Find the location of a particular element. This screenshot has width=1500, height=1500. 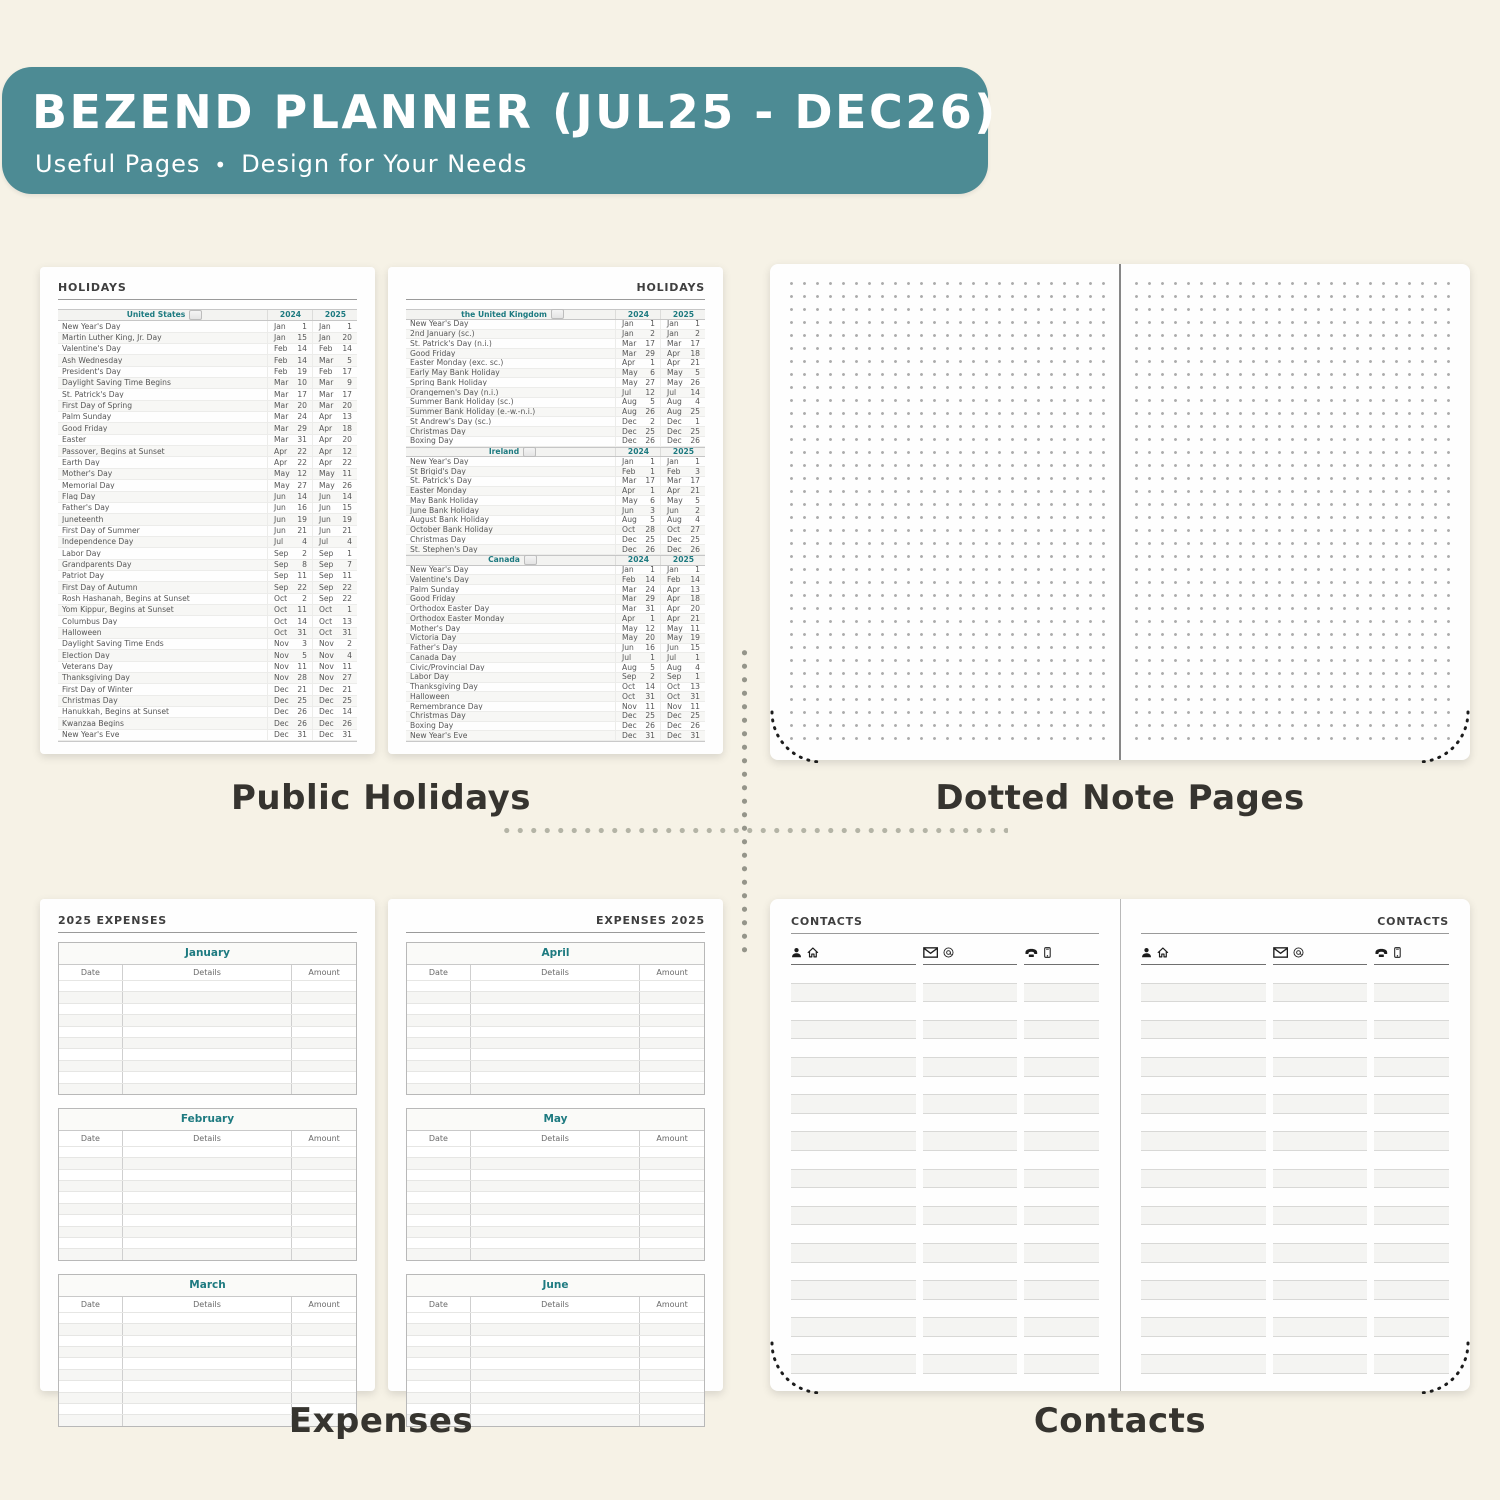

holiday-name: Veterans Day is located at coordinates (87, 667).